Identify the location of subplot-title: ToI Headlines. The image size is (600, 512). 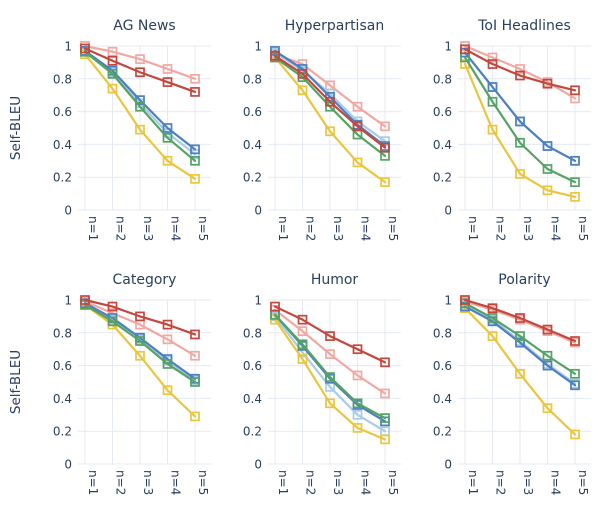
(523, 26).